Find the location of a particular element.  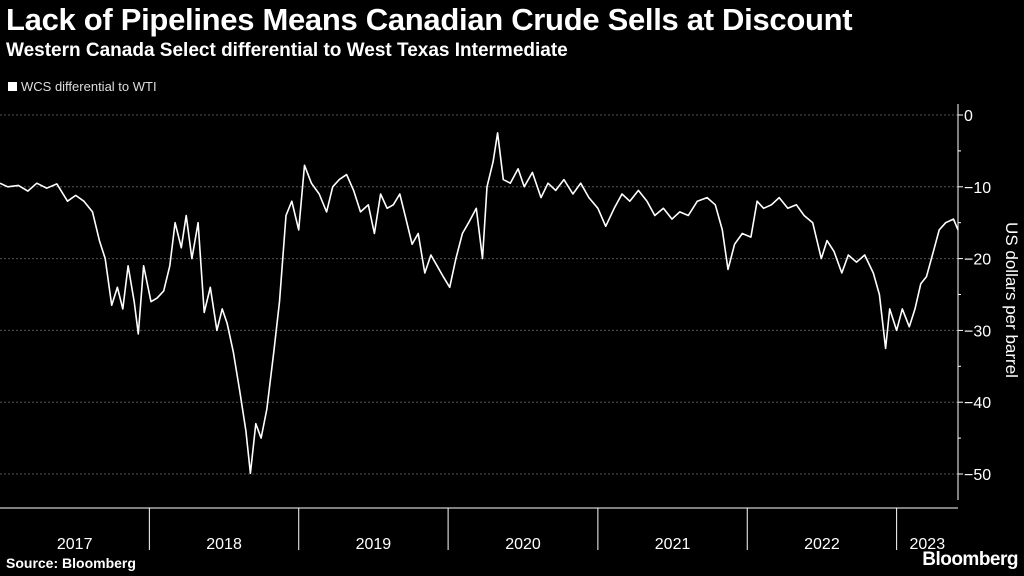

source-note: Source: Bloomberg is located at coordinates (71, 563).